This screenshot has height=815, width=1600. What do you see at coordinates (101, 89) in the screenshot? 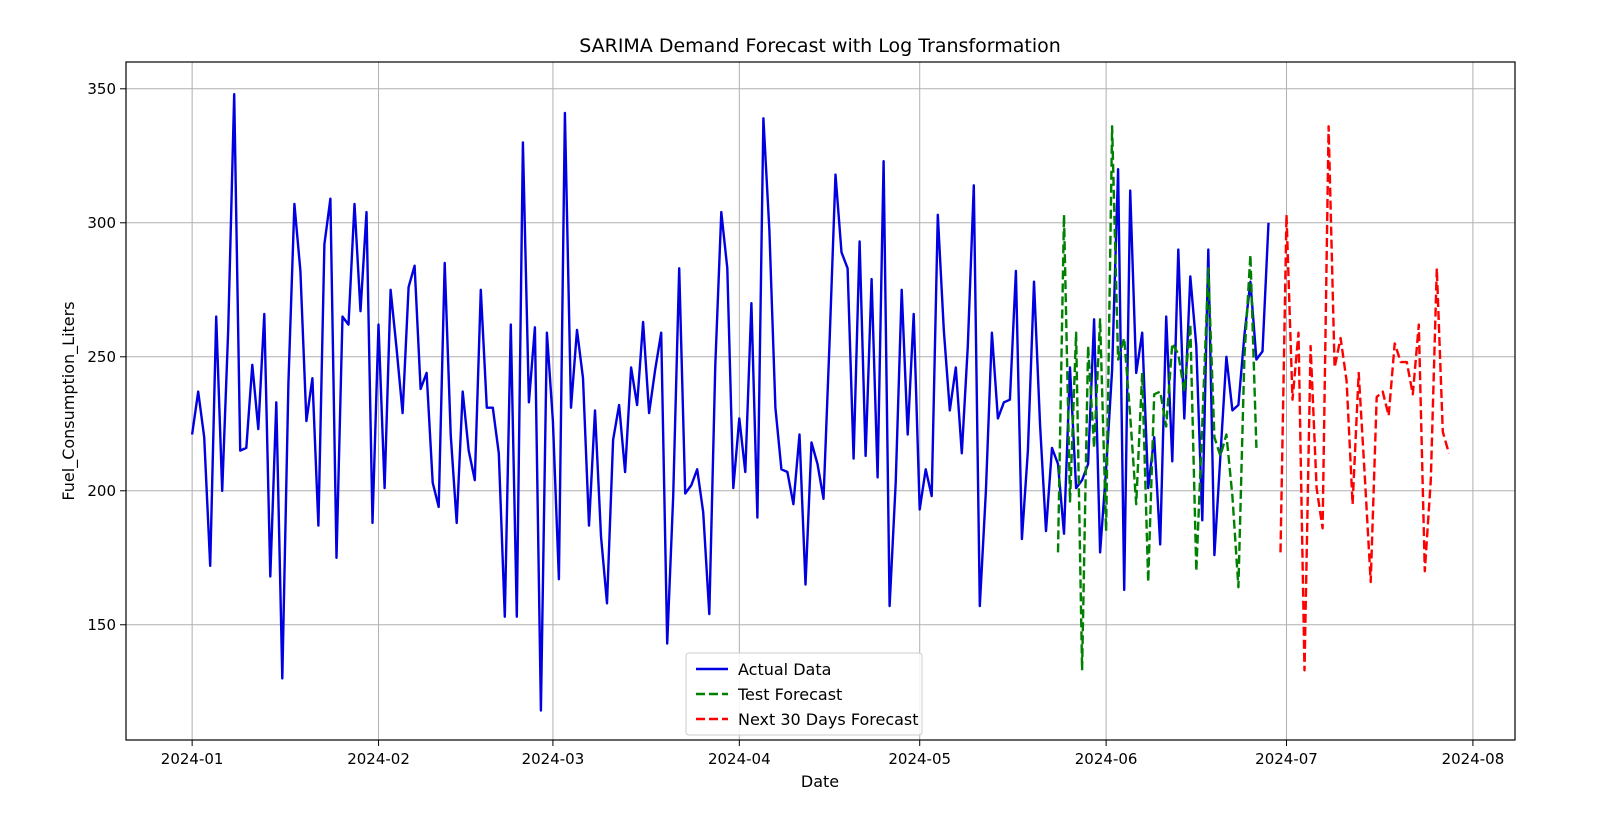
I see `y-tick-label: 350` at bounding box center [101, 89].